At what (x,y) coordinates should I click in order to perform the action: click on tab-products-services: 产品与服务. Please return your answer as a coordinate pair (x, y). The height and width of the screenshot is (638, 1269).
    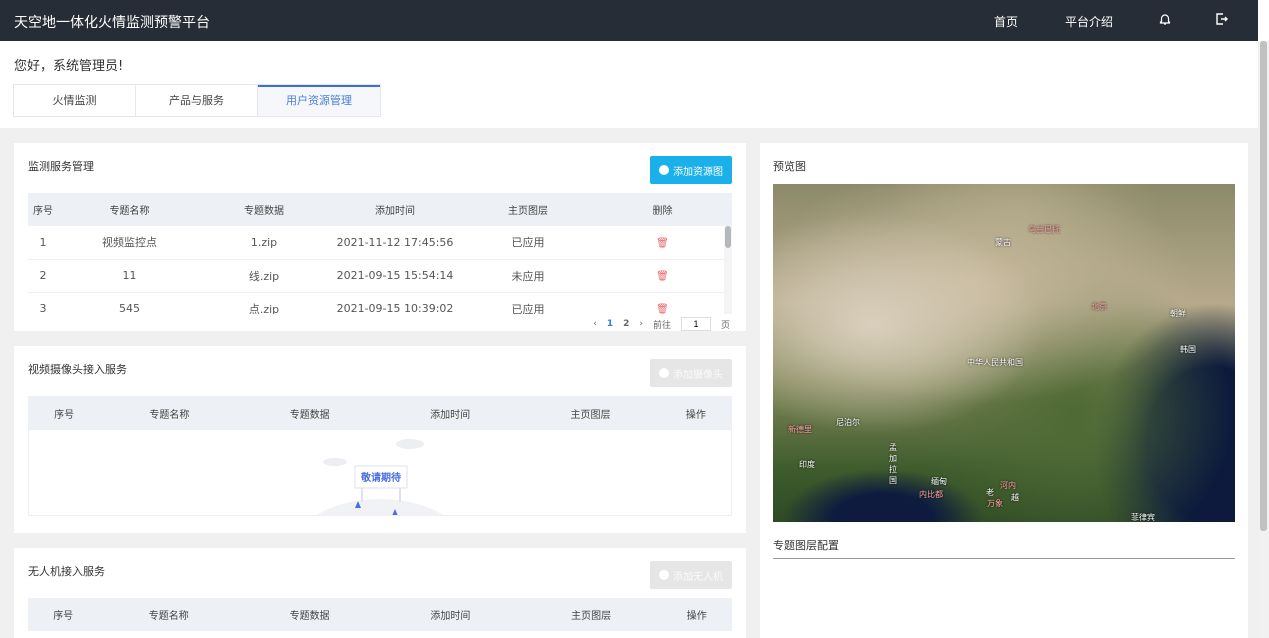
    Looking at the image, I should click on (197, 100).